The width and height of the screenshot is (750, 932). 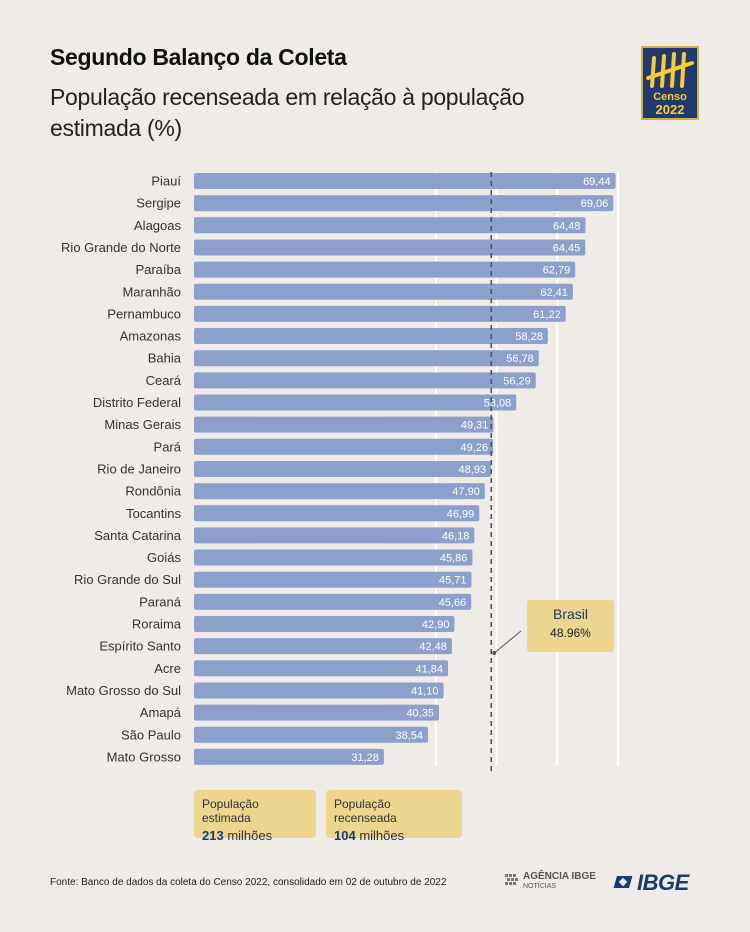 I want to click on category-label: Goiás, so click(x=164, y=557).